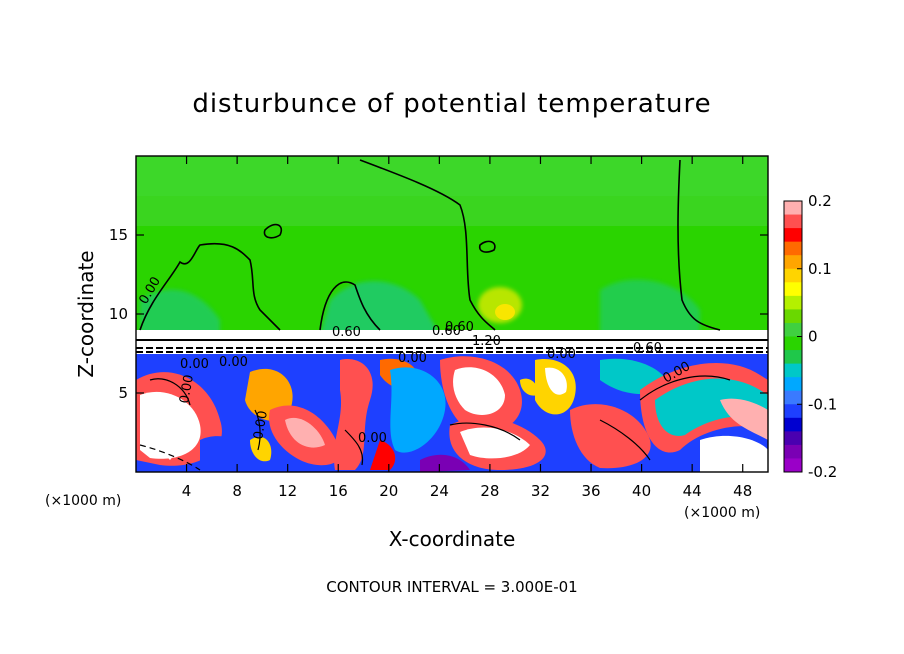 The width and height of the screenshot is (904, 654). What do you see at coordinates (439, 491) in the screenshot?
I see `x-tick-label: 24` at bounding box center [439, 491].